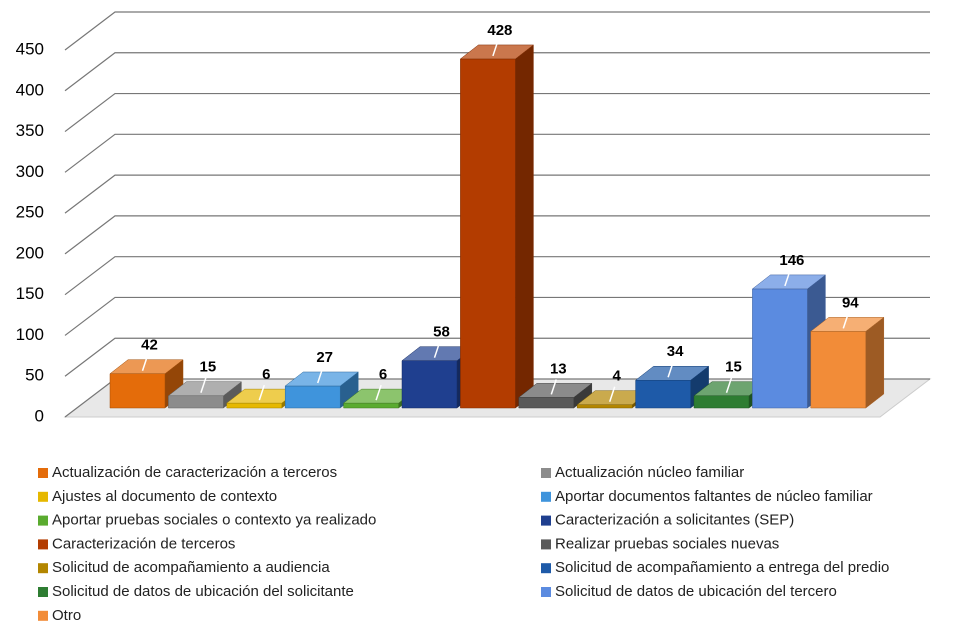 The height and width of the screenshot is (623, 954). Describe the element at coordinates (30, 130) in the screenshot. I see `y-tick-label: 350` at that location.